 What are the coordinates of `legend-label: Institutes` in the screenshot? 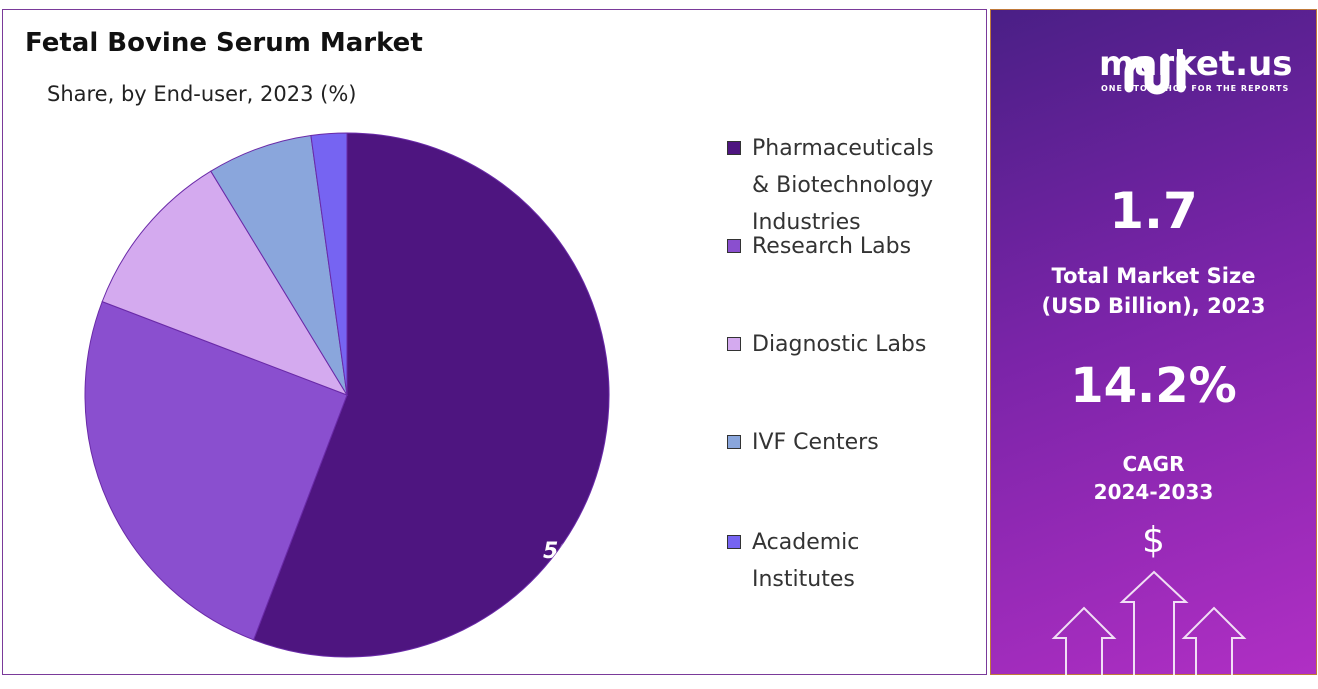 It's located at (803, 579).